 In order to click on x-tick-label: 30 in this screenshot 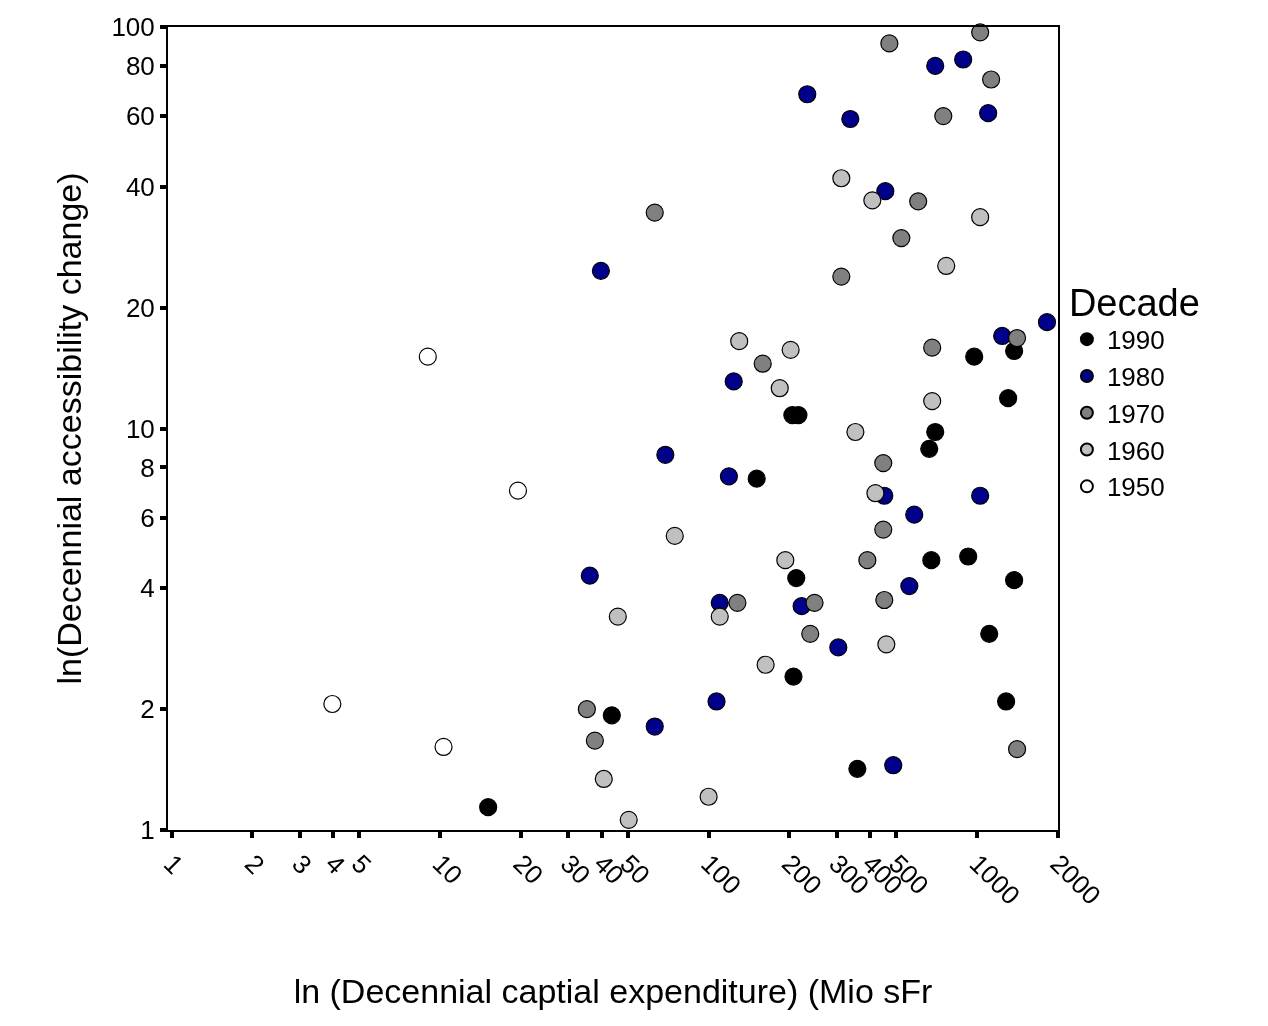, I will do `click(575, 869)`.